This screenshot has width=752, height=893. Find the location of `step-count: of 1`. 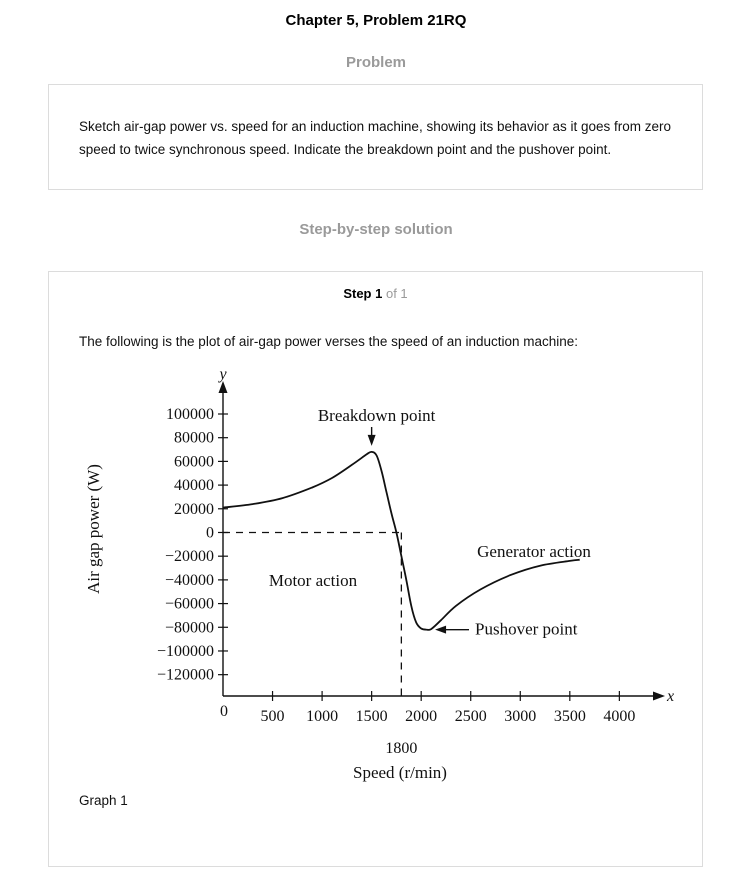

step-count: of 1 is located at coordinates (396, 293).